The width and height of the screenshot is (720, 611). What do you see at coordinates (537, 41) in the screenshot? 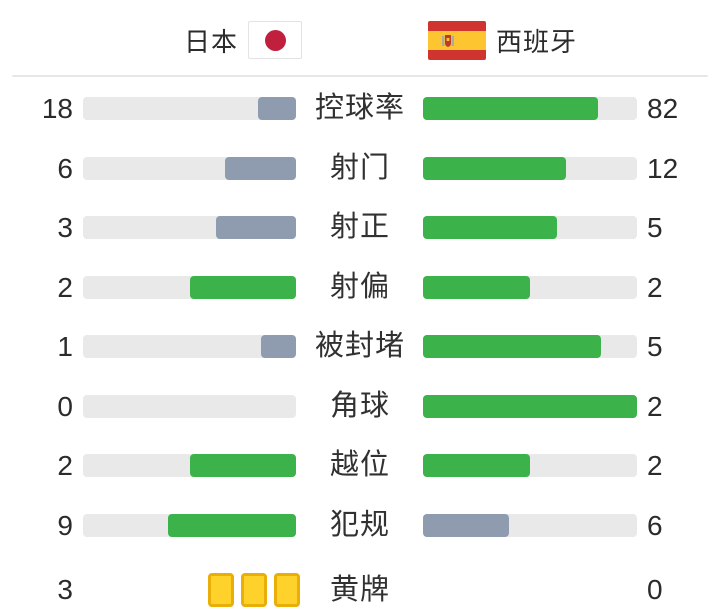
I see `away-team-name: 西班牙` at bounding box center [537, 41].